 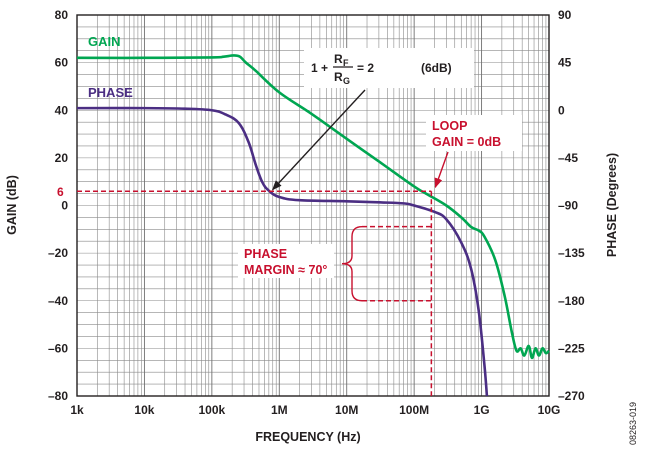 What do you see at coordinates (571, 253) in the screenshot?
I see `y-right-tick-label: –135` at bounding box center [571, 253].